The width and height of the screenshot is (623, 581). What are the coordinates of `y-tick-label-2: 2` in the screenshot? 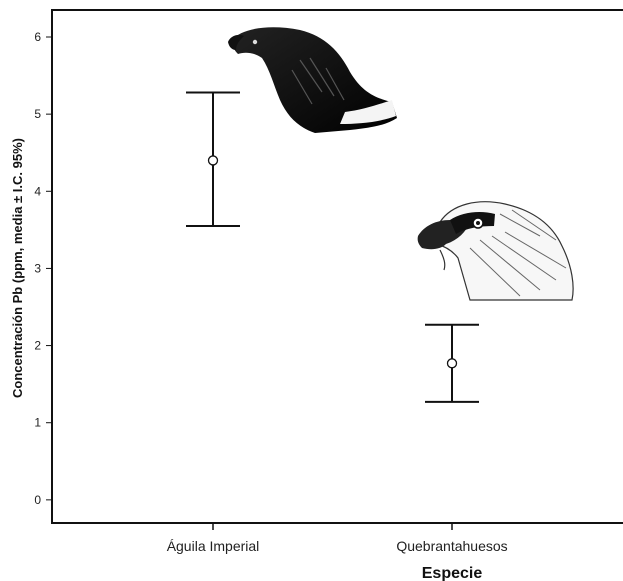 It's located at (37, 346).